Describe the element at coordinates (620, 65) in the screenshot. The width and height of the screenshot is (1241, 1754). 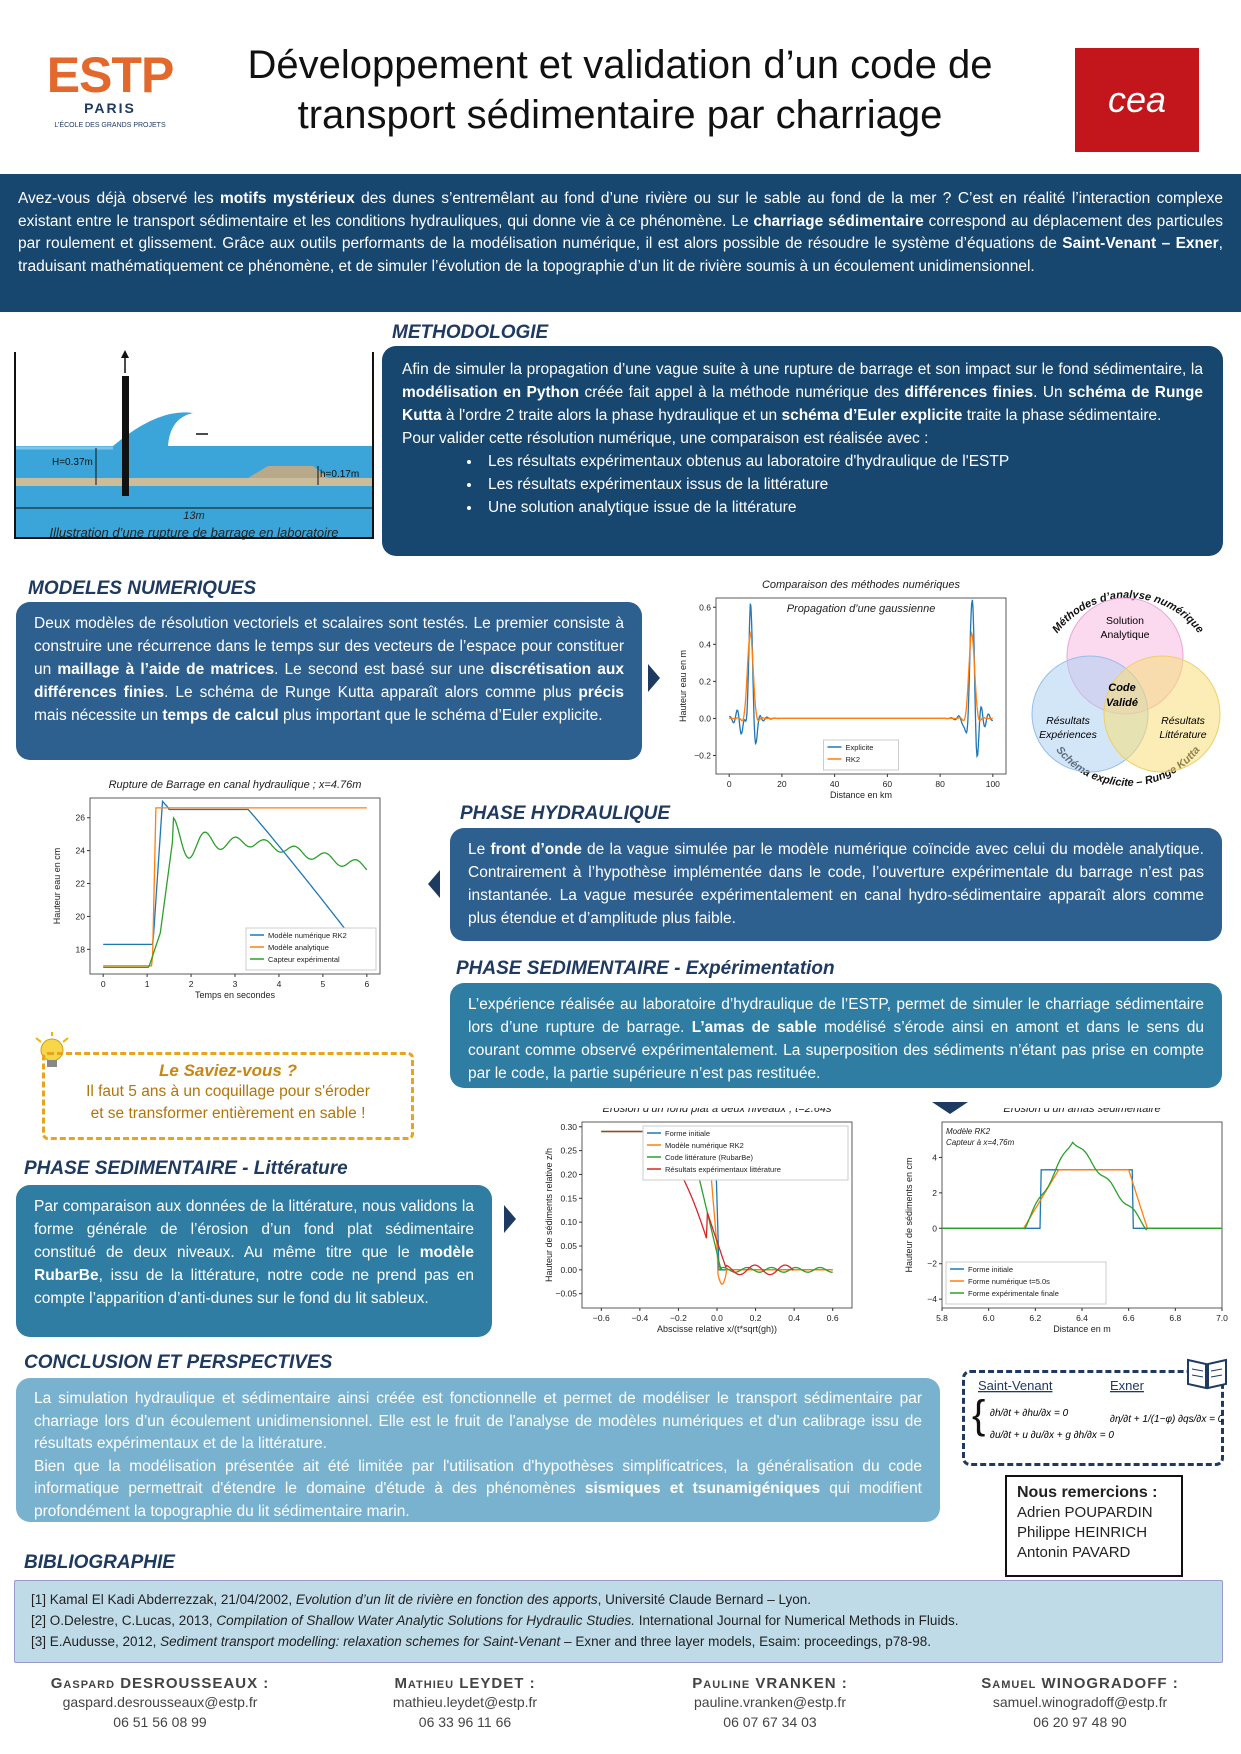
I see `title-line-1: Développement et validation d’un code de` at that location.